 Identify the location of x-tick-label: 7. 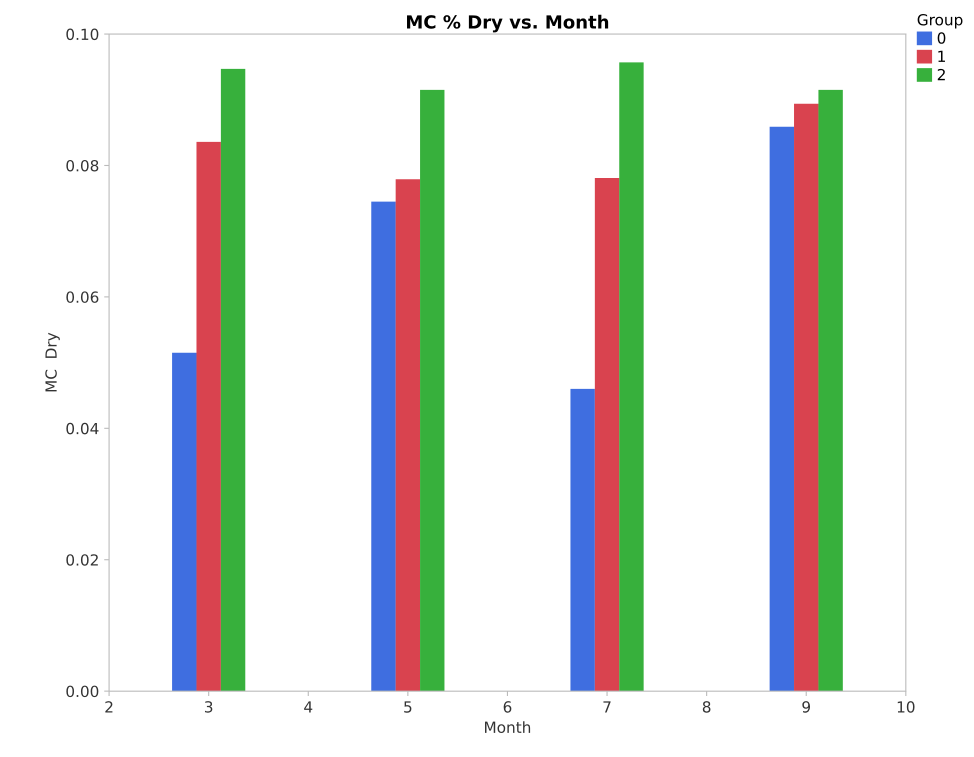
(607, 706).